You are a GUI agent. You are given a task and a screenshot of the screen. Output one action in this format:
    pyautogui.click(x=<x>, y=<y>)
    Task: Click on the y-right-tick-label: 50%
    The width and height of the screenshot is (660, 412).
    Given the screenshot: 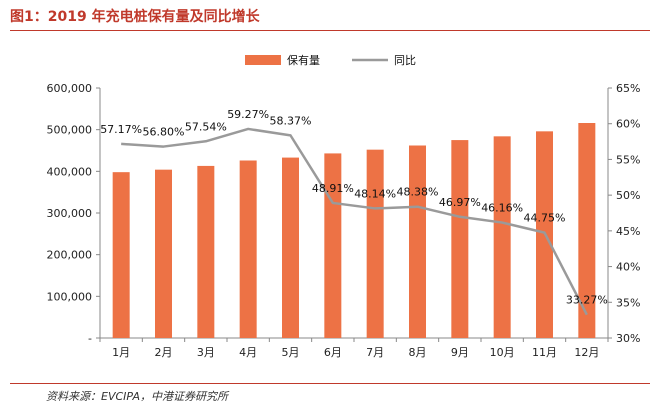 What is the action you would take?
    pyautogui.click(x=628, y=195)
    